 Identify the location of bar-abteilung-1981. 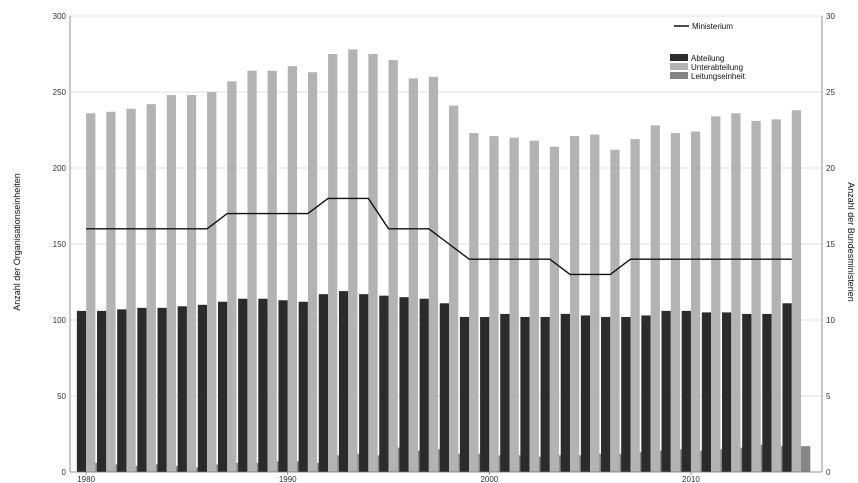
(102, 391).